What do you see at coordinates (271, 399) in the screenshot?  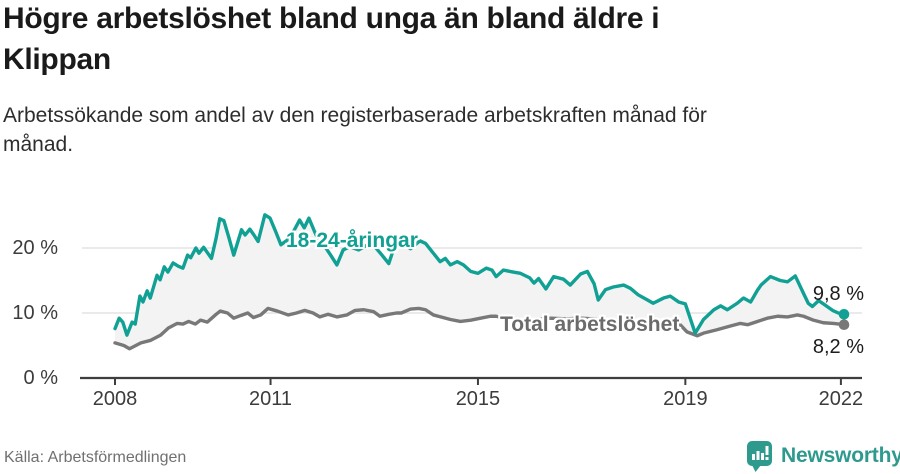 I see `x-axis-label: 2011` at bounding box center [271, 399].